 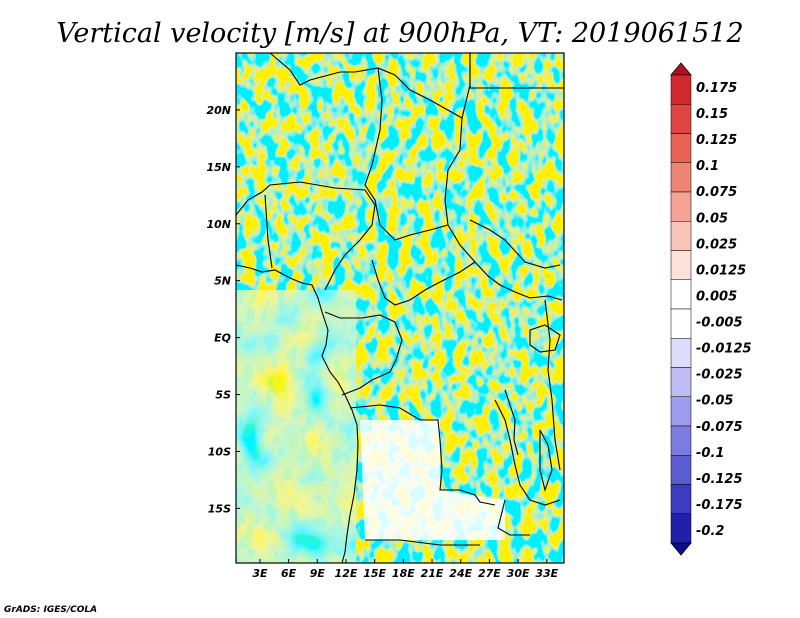 I want to click on x-tick-label: 27E, so click(x=489, y=573).